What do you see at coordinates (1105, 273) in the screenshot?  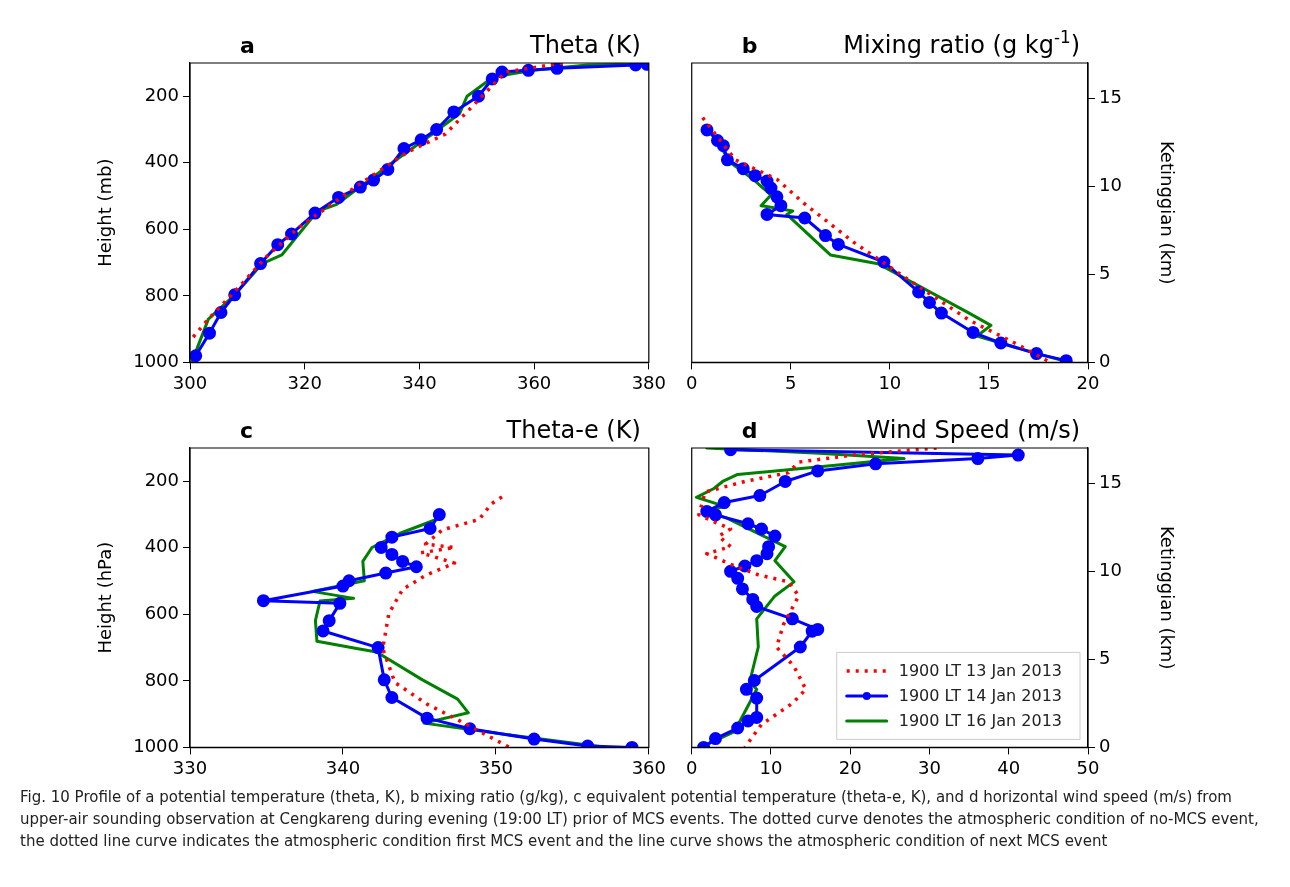 I see `y2-tick-label: 5` at bounding box center [1105, 273].